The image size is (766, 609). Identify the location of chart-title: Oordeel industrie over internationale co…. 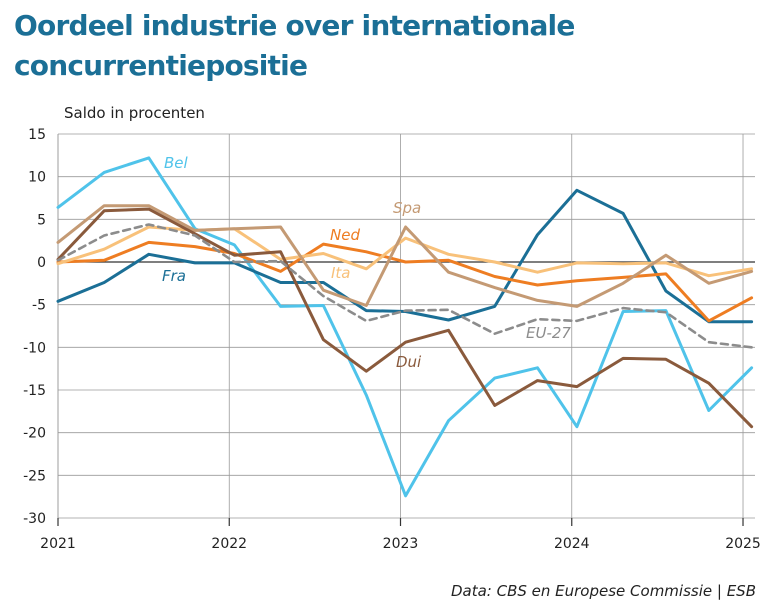
(294, 45).